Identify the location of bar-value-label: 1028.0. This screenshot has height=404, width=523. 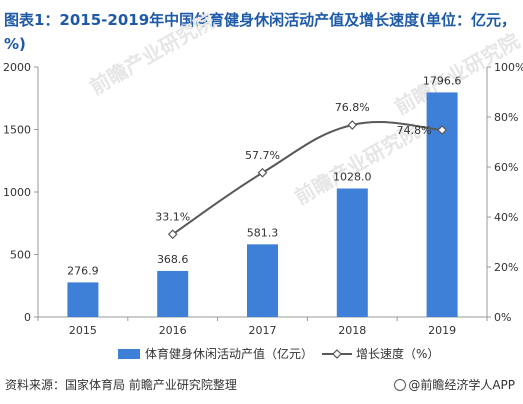
(352, 177).